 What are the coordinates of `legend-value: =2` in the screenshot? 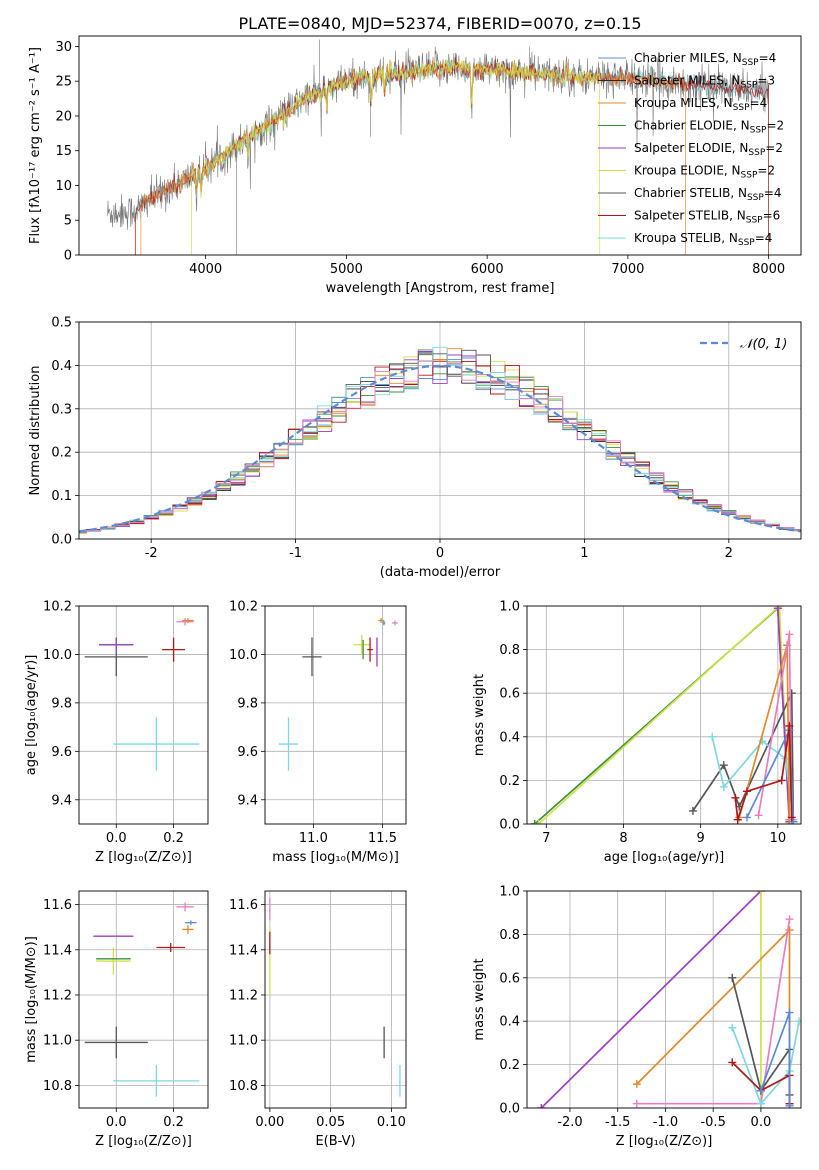 It's located at (774, 148).